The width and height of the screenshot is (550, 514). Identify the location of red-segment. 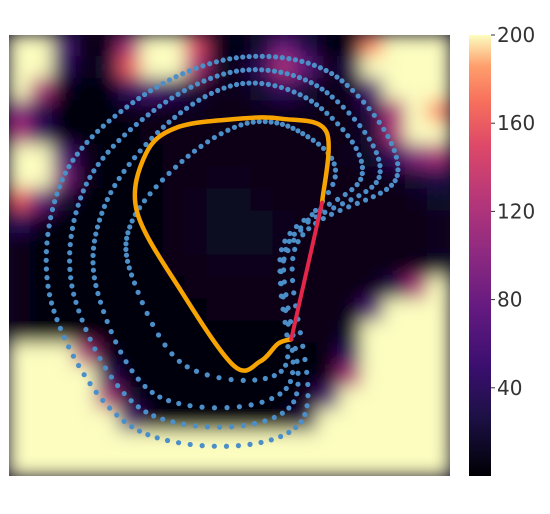
(307, 271).